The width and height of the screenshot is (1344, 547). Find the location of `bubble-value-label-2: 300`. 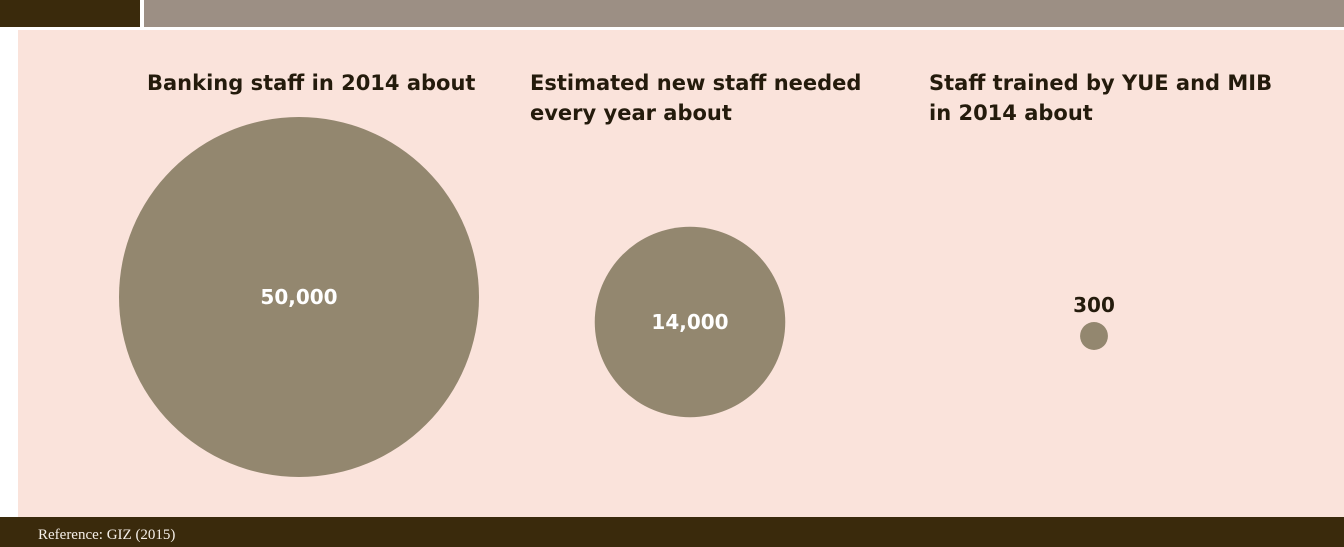

bubble-value-label-2: 300 is located at coordinates (1094, 305).